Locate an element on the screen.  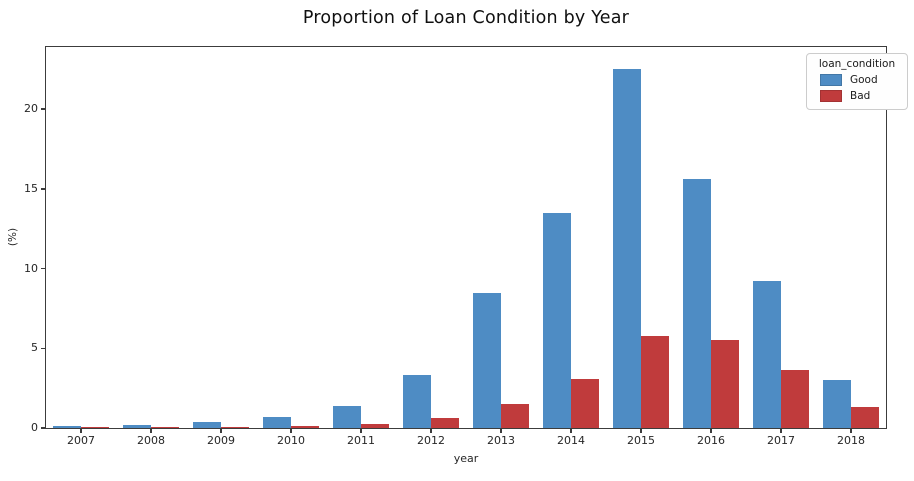
y-tick-label: 15 is located at coordinates (31, 188).